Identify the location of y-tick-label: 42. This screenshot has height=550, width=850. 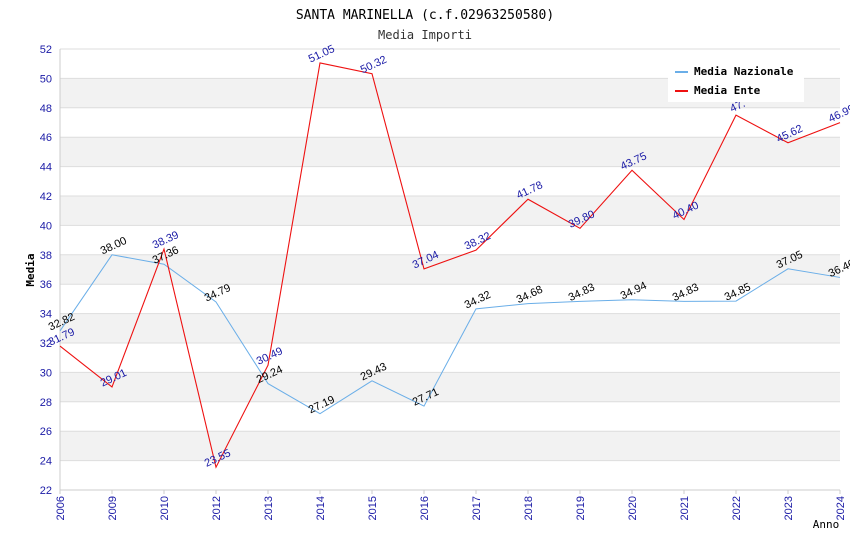
(46, 197).